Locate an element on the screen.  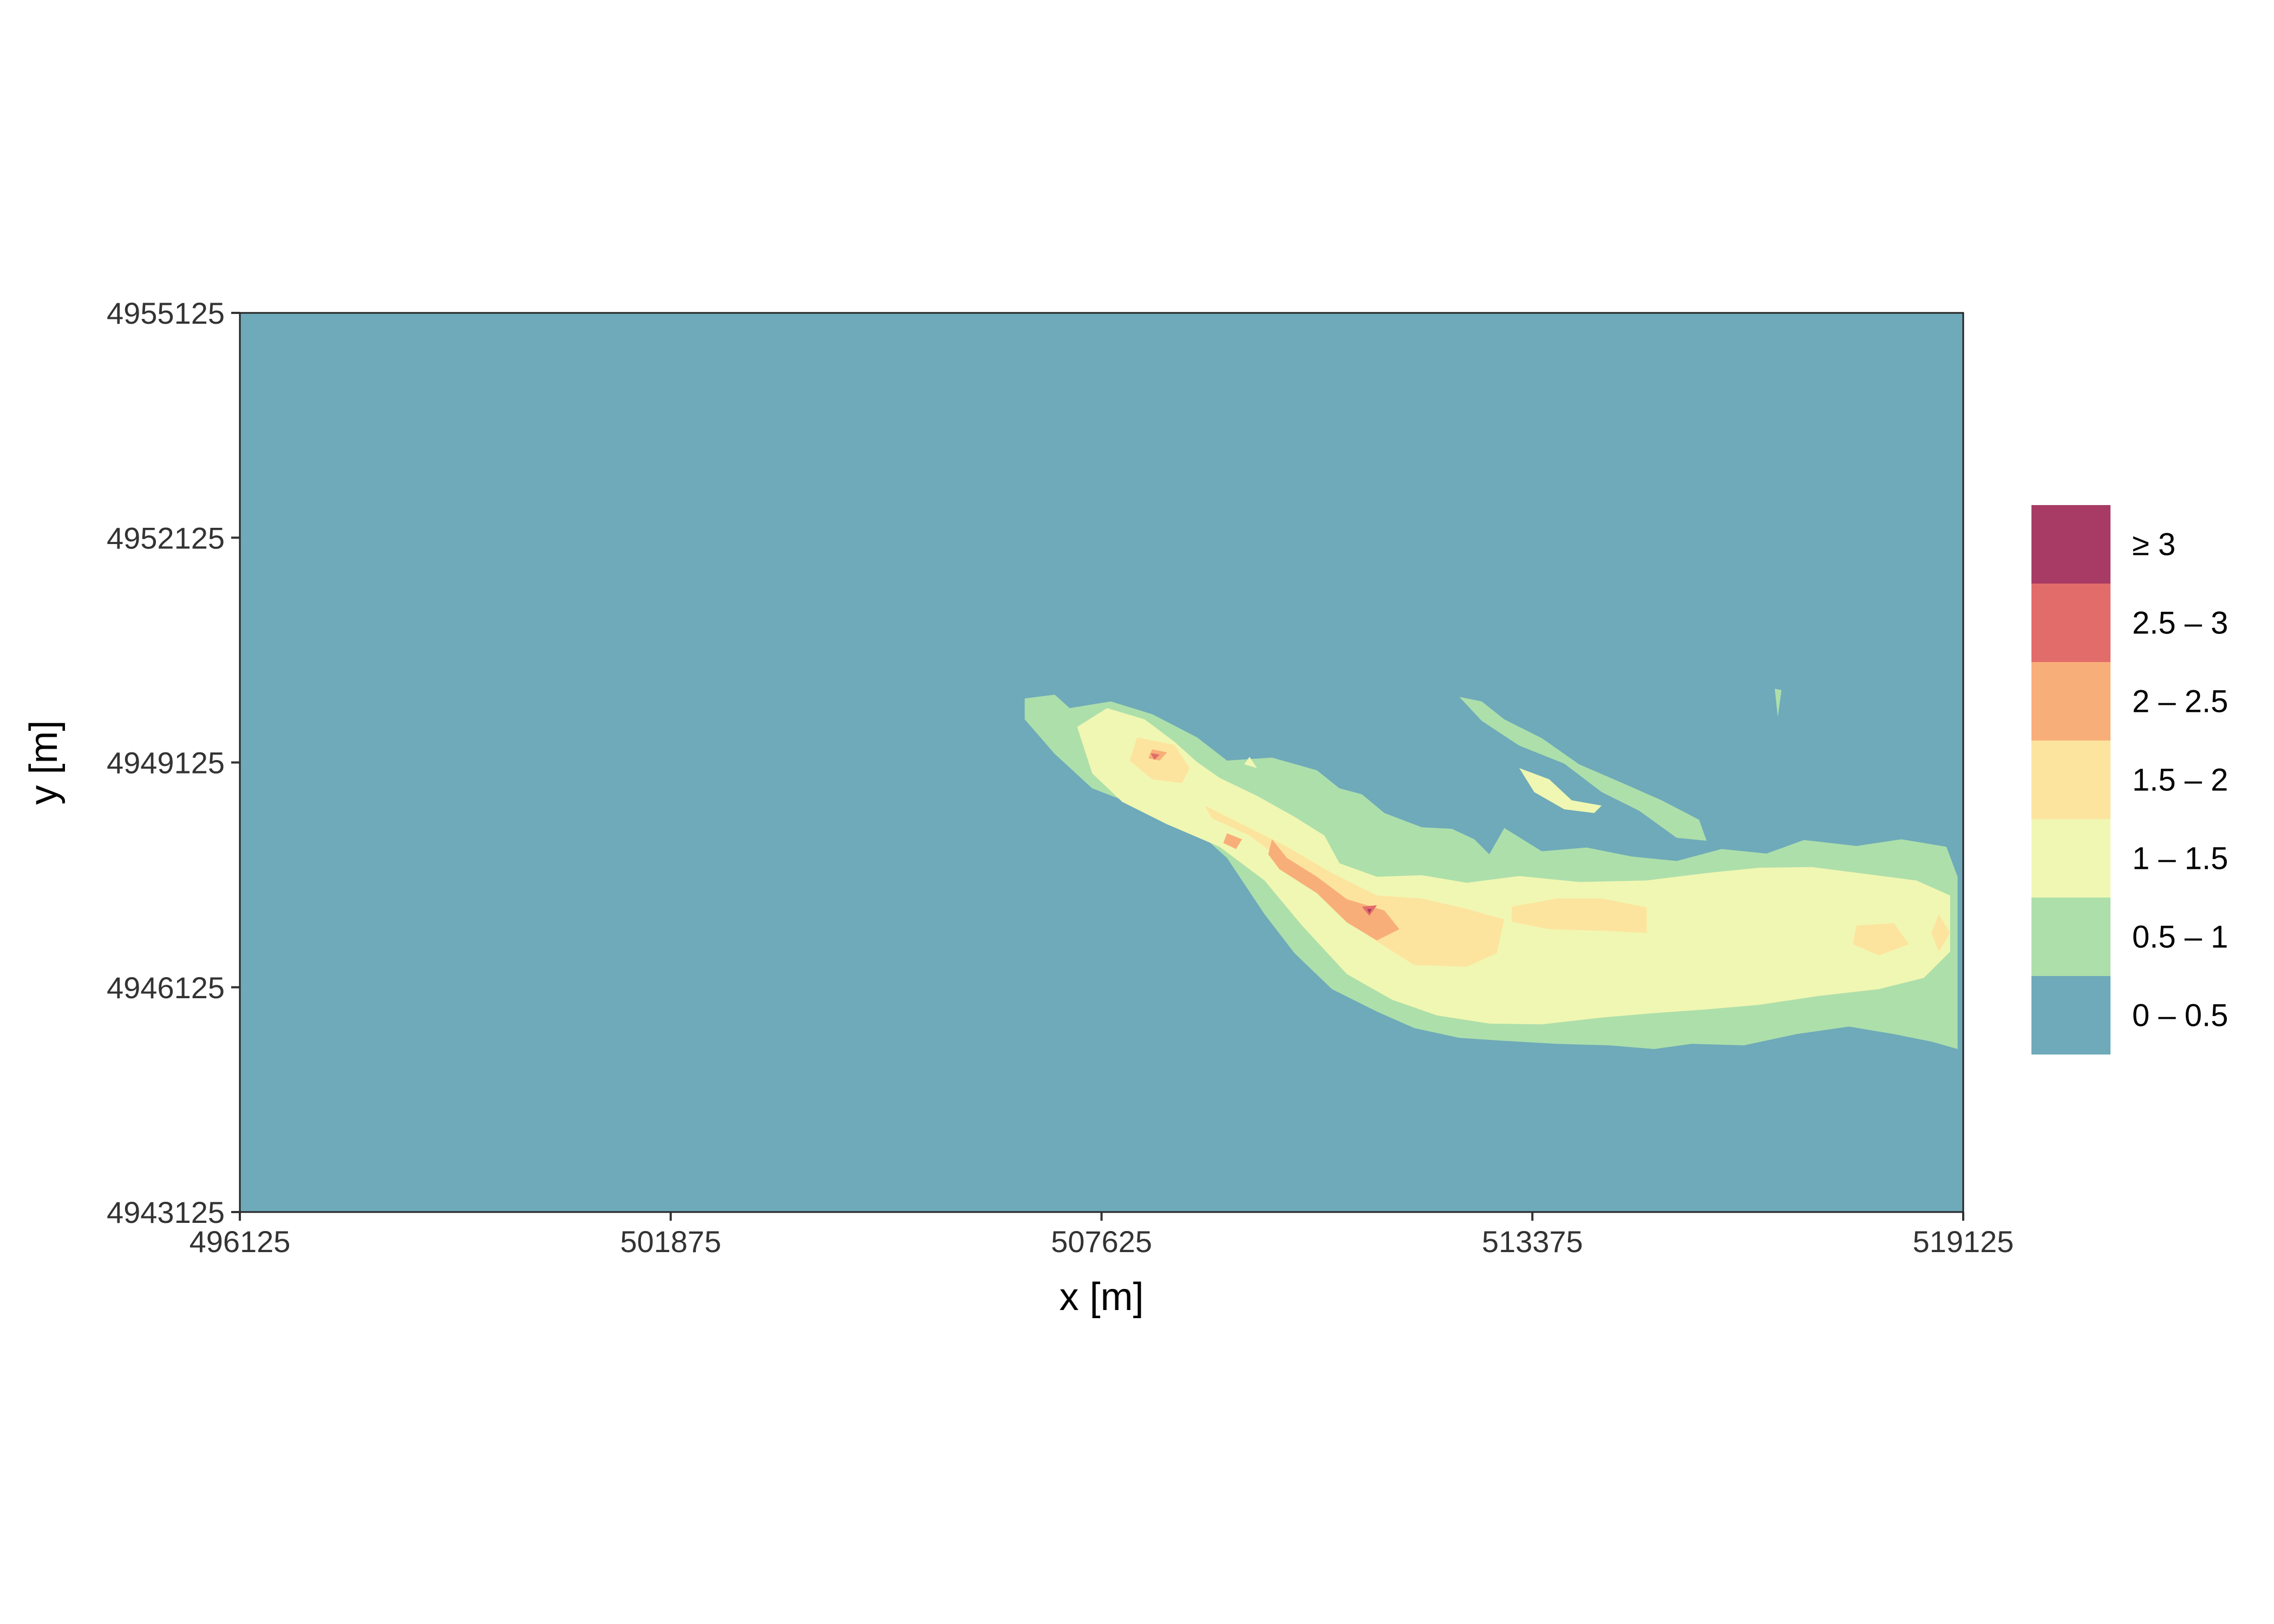
legend-label: 1.5 – 2 is located at coordinates (2180, 780).